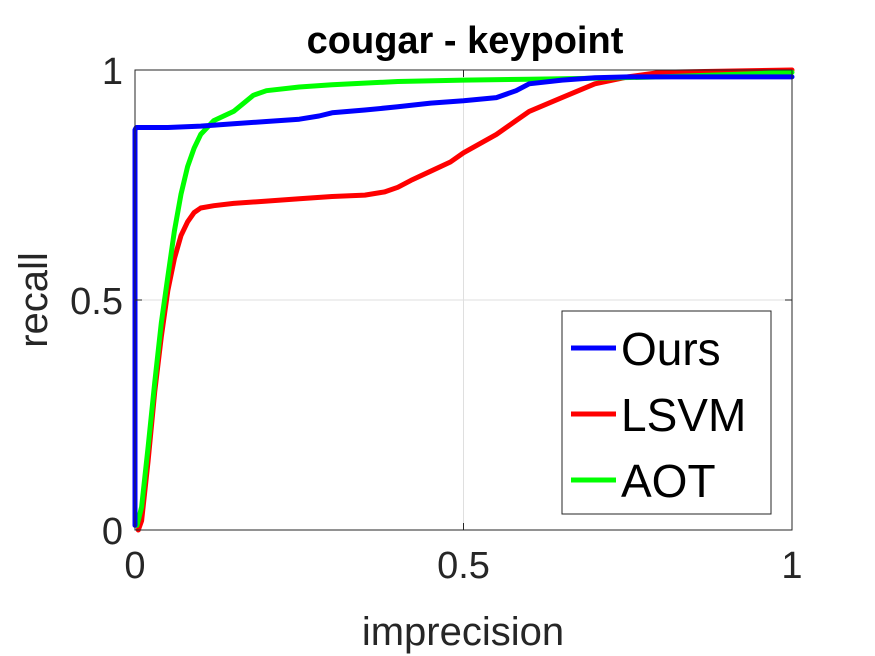  I want to click on legend-label-lsvm: LSVM, so click(683, 415).